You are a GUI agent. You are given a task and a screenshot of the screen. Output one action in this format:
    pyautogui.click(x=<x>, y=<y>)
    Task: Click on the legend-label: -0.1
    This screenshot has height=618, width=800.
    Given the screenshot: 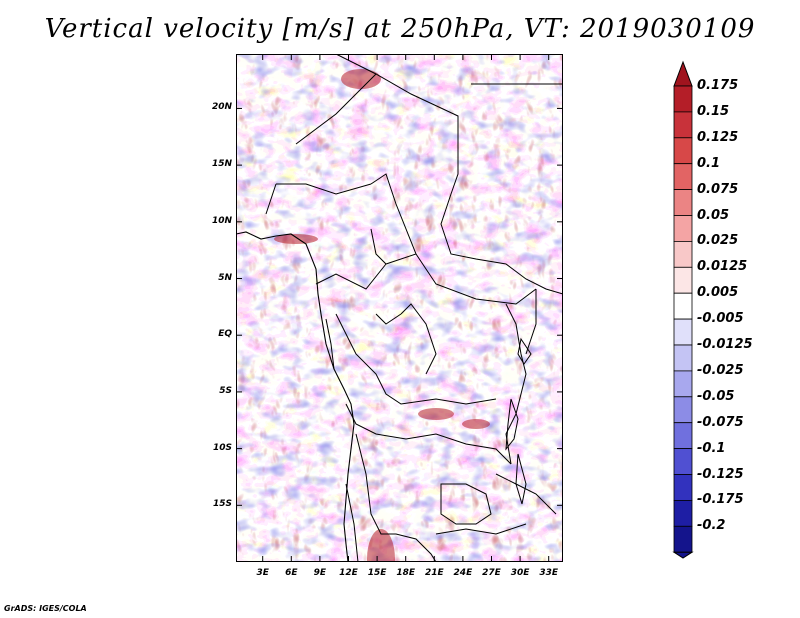 What is the action you would take?
    pyautogui.click(x=711, y=448)
    